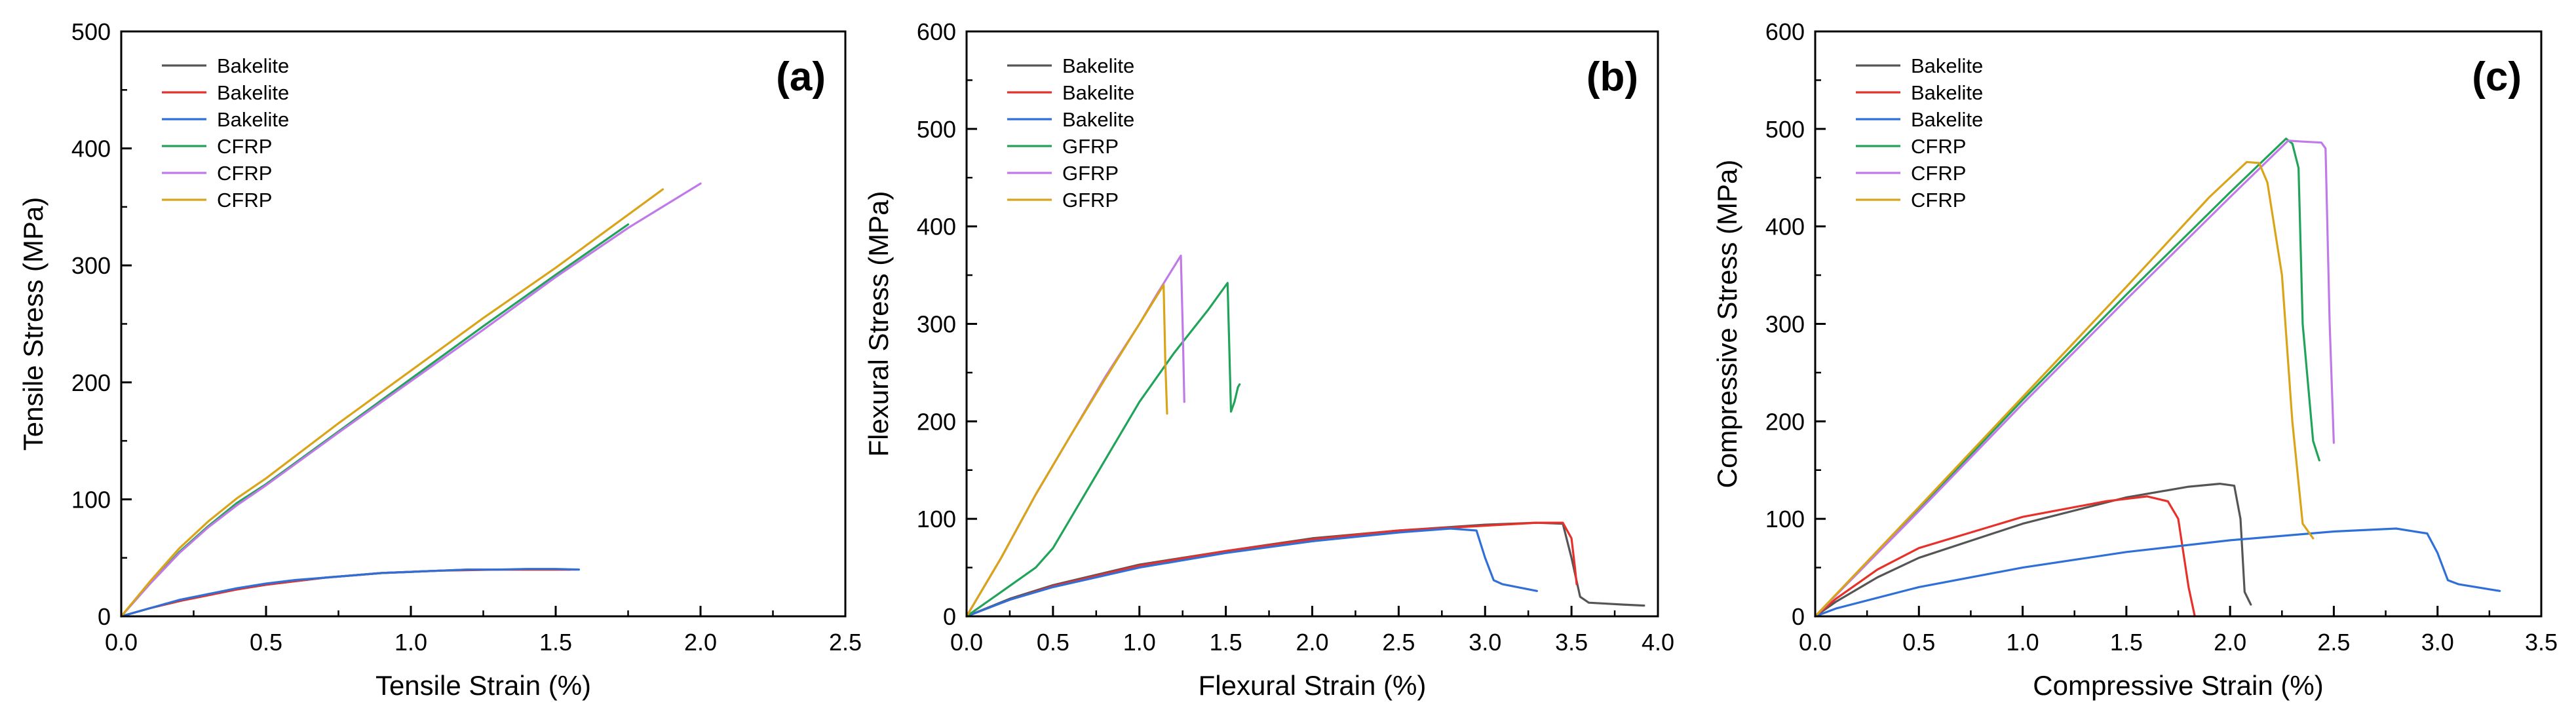  Describe the element at coordinates (2178, 685) in the screenshot. I see `x-axis-title: Compressive Strain (%)` at that location.